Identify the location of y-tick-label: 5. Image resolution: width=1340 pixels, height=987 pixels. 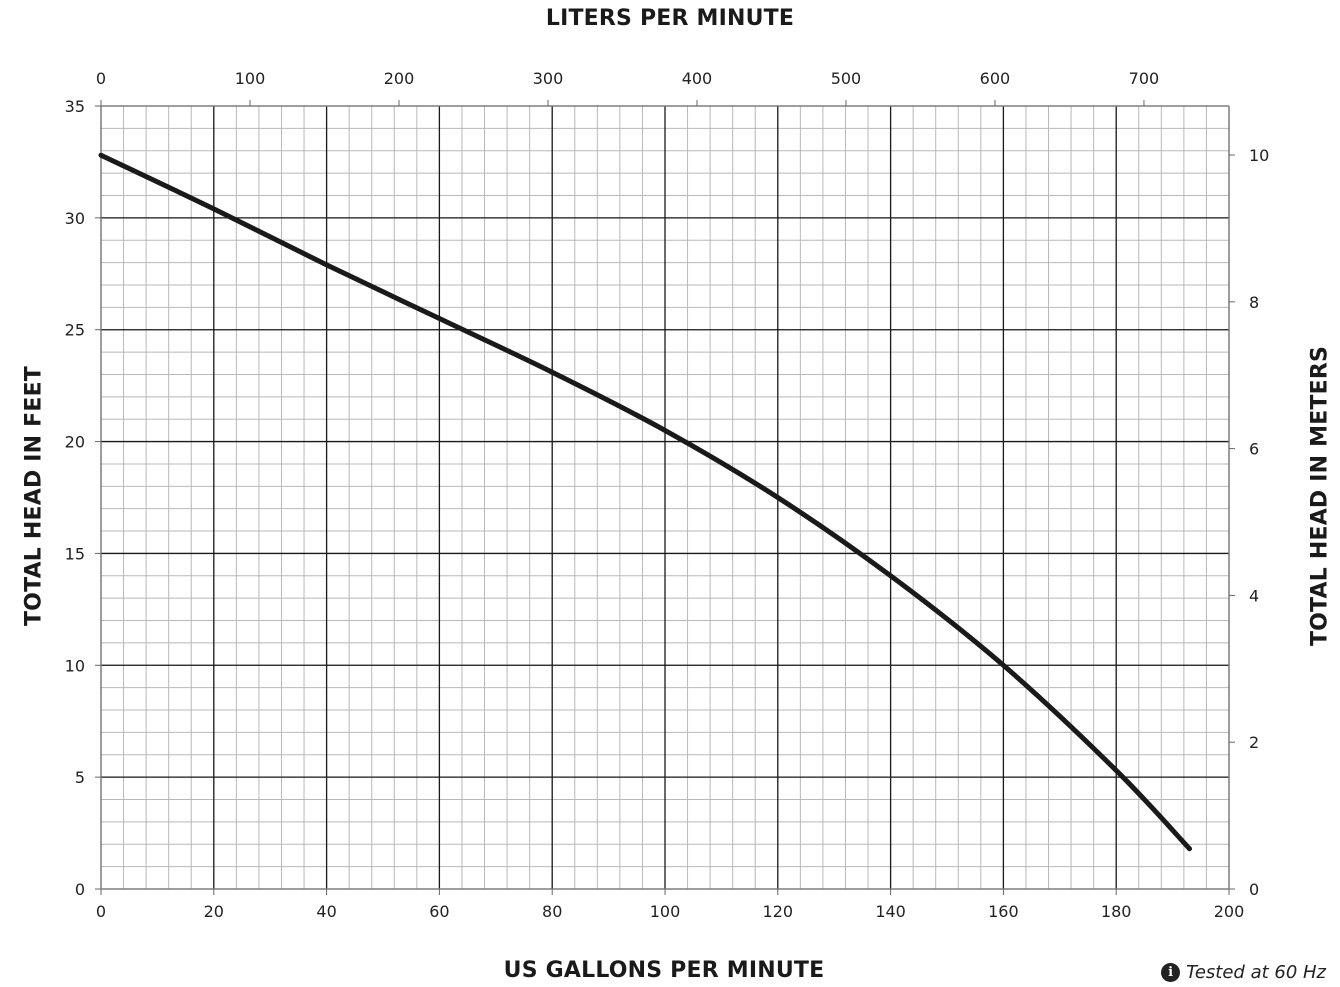
(80, 777).